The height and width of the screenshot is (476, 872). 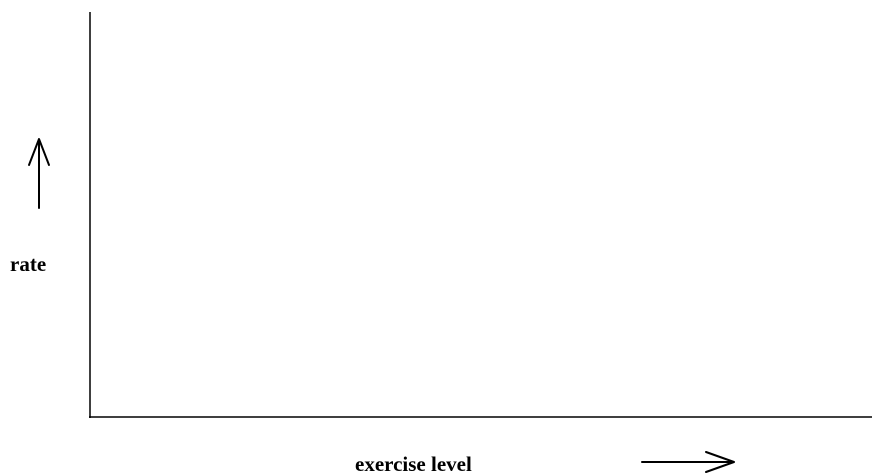 I want to click on x-axis-label: exercise level, so click(x=413, y=464).